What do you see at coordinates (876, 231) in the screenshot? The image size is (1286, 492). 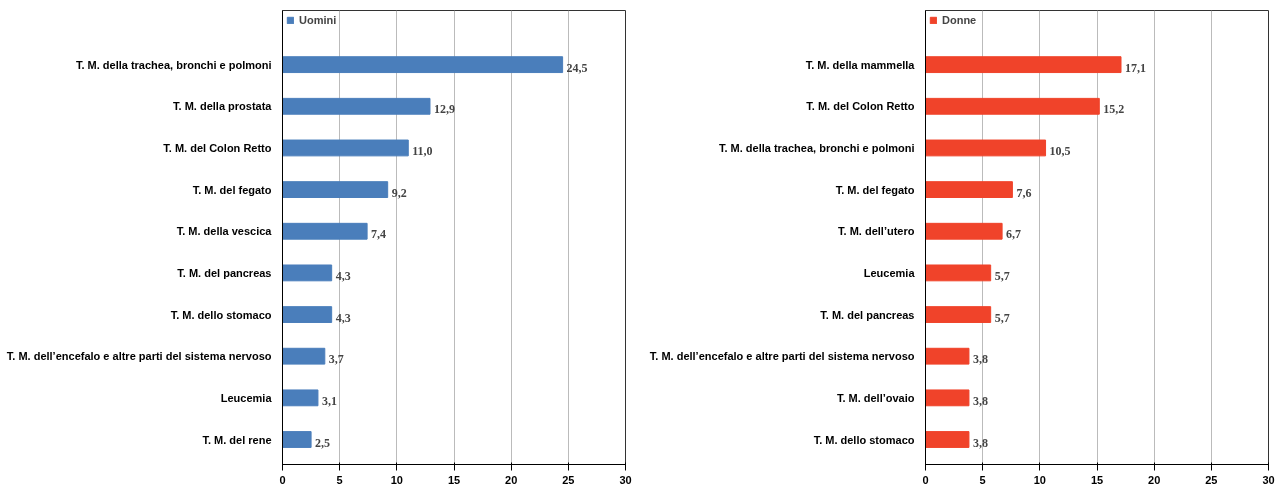 I see `y-tick-label: T. M. dell’utero` at bounding box center [876, 231].